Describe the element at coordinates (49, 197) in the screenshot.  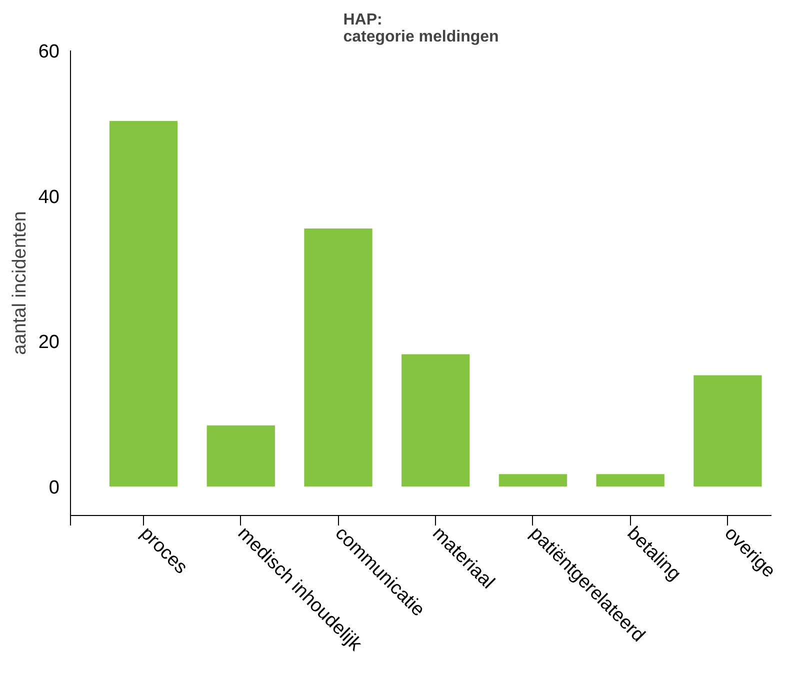
I see `y-tick-label: 40` at that location.